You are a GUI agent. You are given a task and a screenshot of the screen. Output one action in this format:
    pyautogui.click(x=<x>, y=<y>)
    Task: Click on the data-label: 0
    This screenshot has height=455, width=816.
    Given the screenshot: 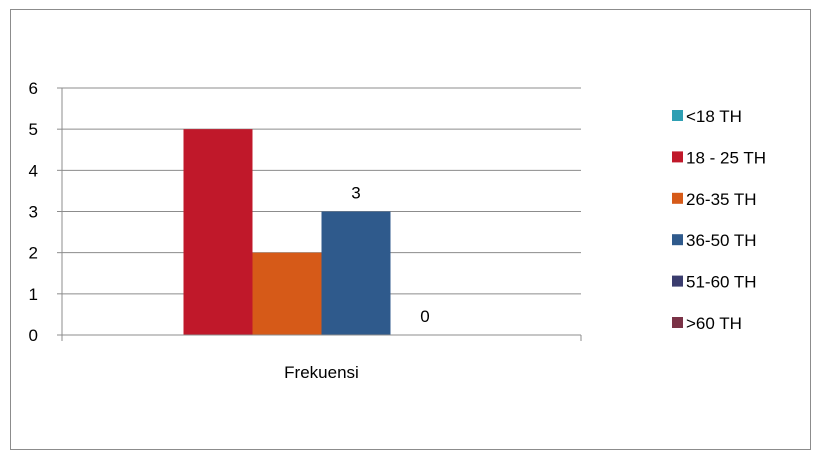 What is the action you would take?
    pyautogui.click(x=424, y=316)
    